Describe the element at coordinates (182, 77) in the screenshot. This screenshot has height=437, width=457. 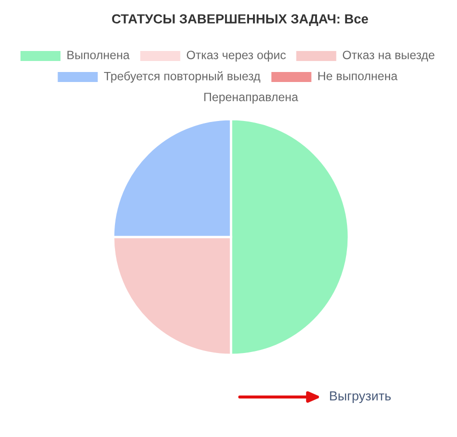
I see `legend-label: Требуется повторный выезд` at that location.